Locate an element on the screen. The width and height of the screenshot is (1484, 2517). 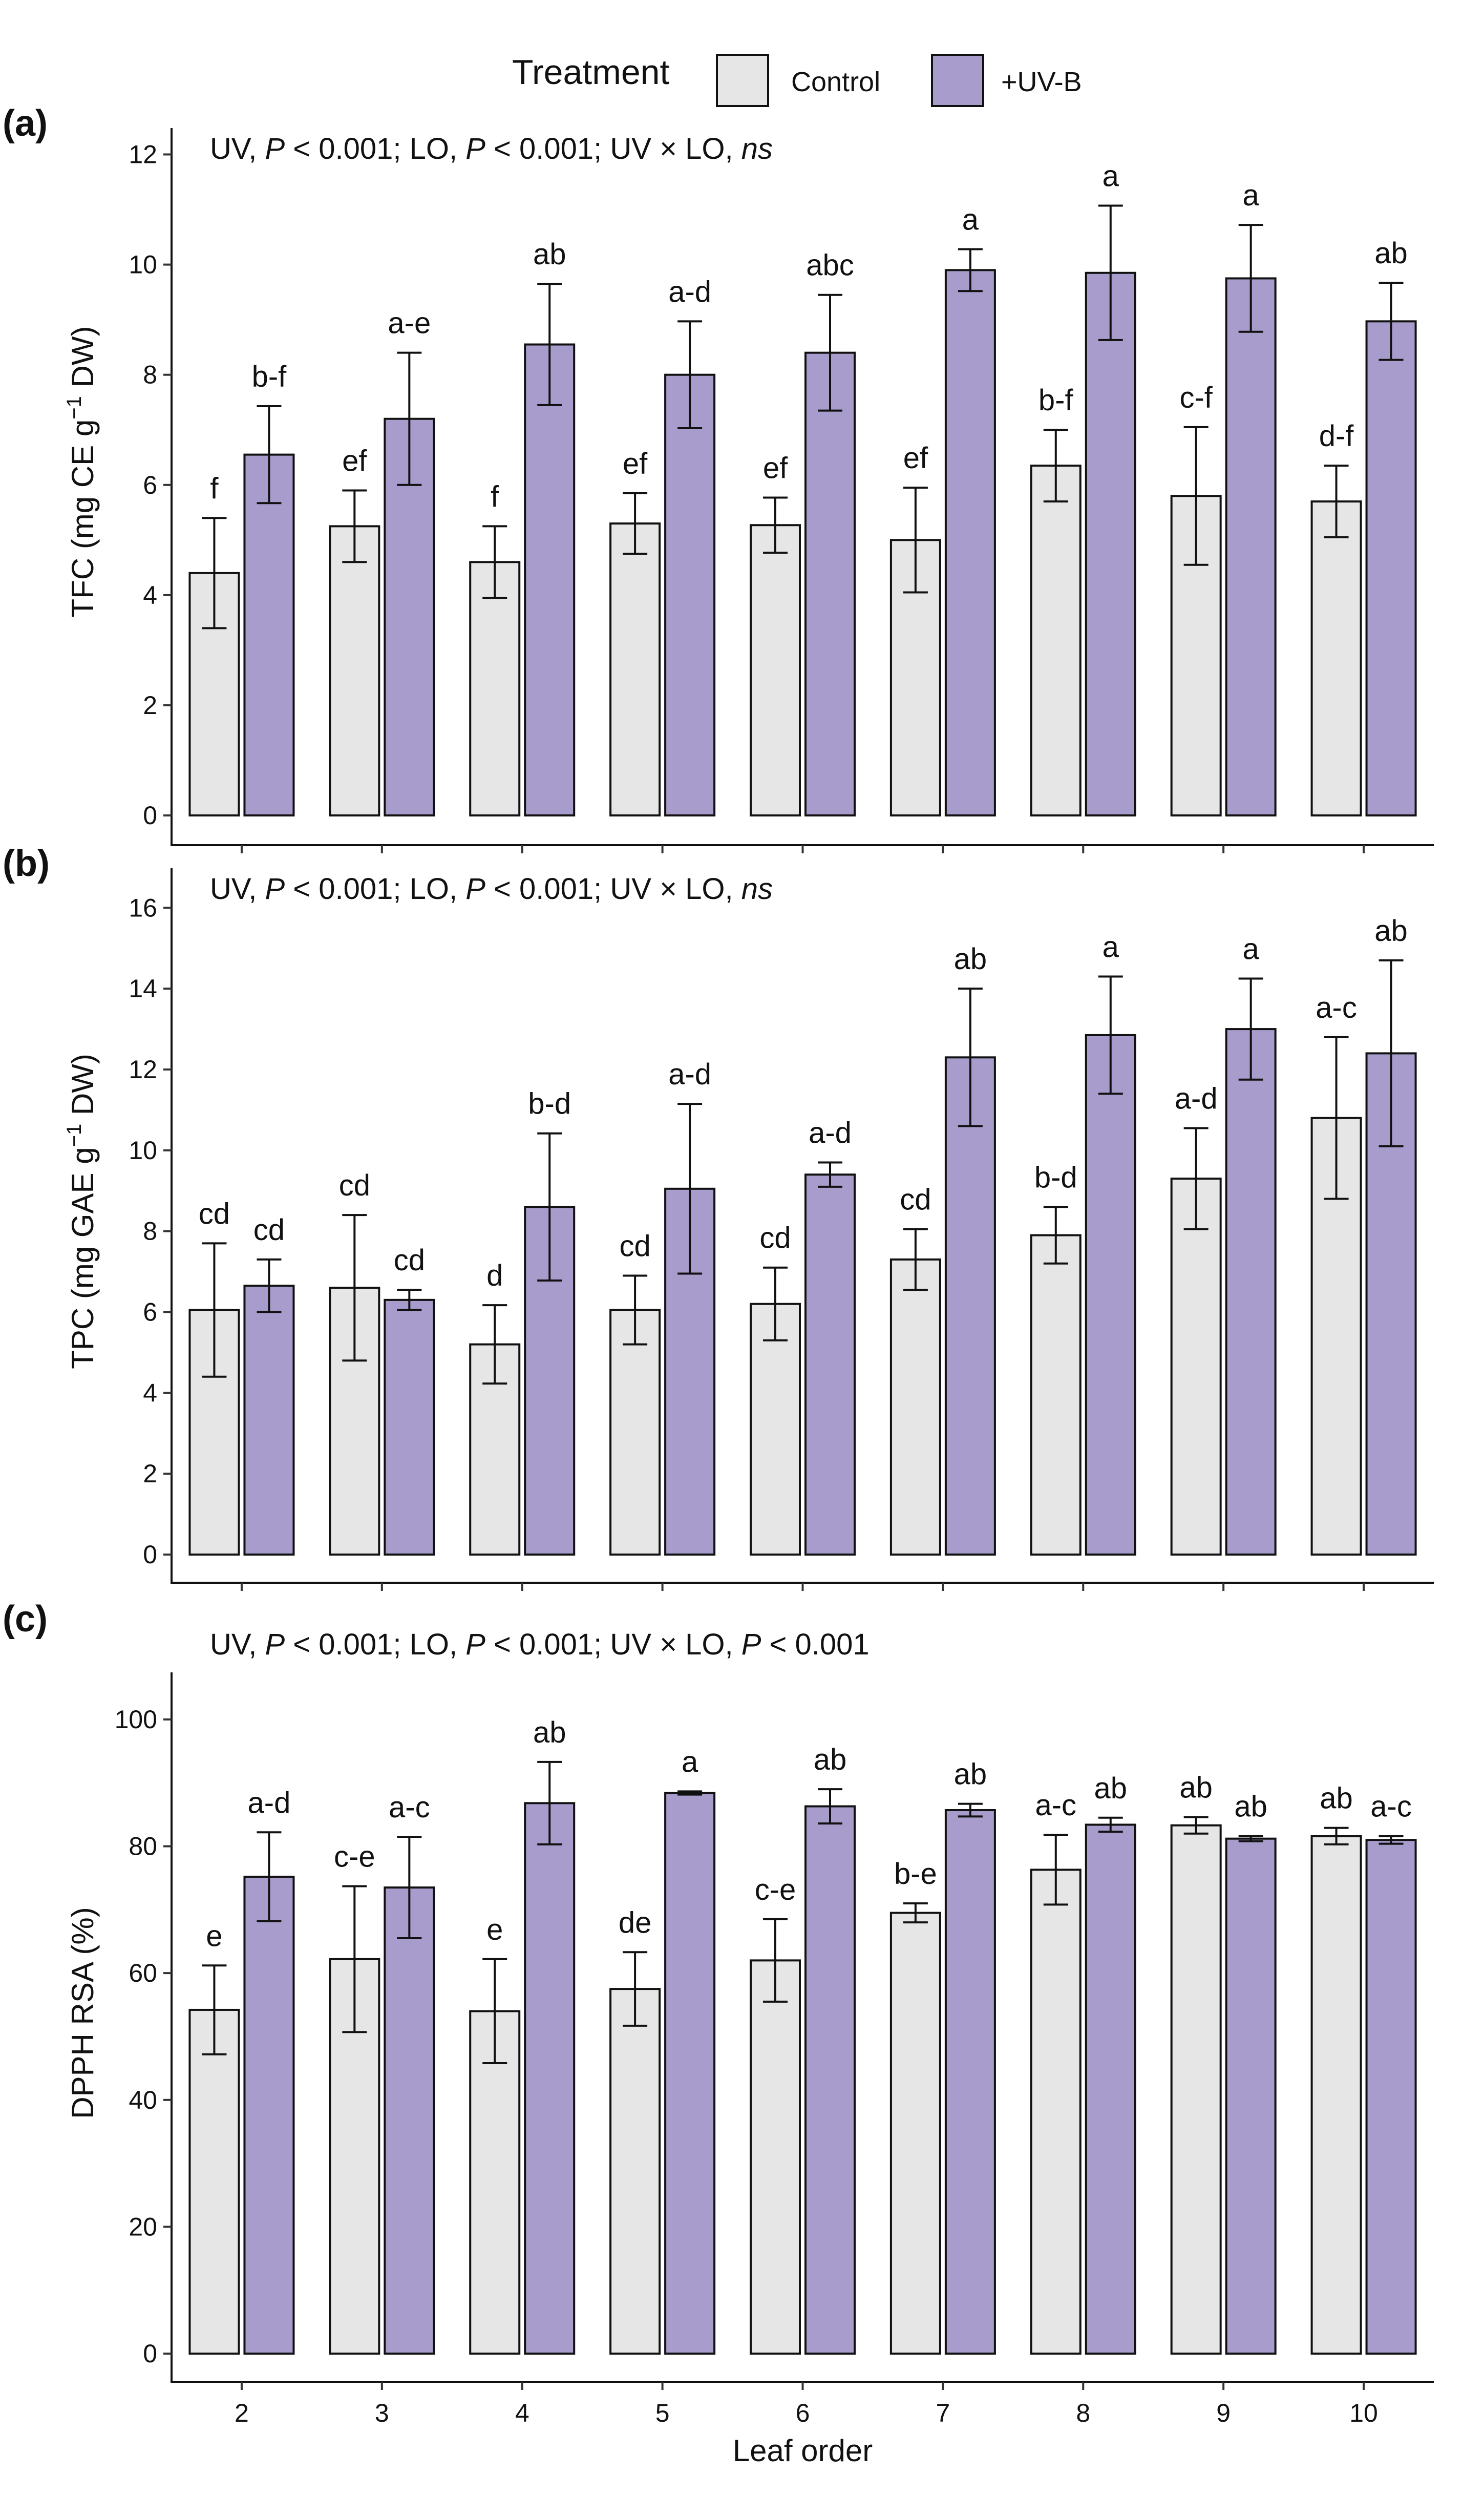
x-tick-label: 5 is located at coordinates (663, 2413).